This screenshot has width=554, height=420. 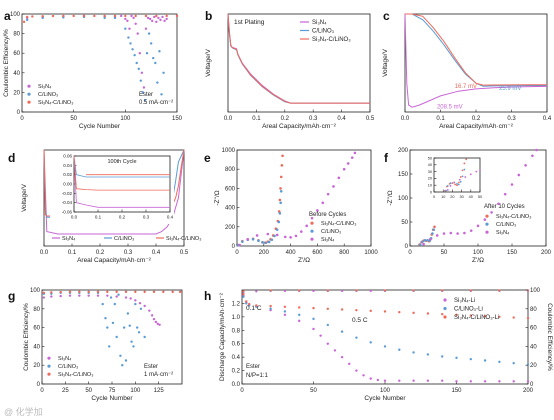 What do you see at coordinates (11, 296) in the screenshot?
I see `panel-letter: g` at bounding box center [11, 296].